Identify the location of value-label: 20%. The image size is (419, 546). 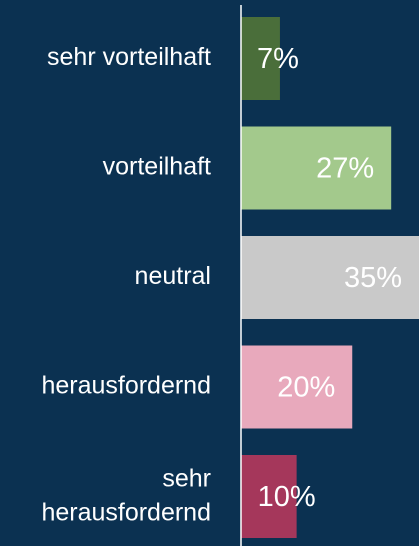
(306, 388).